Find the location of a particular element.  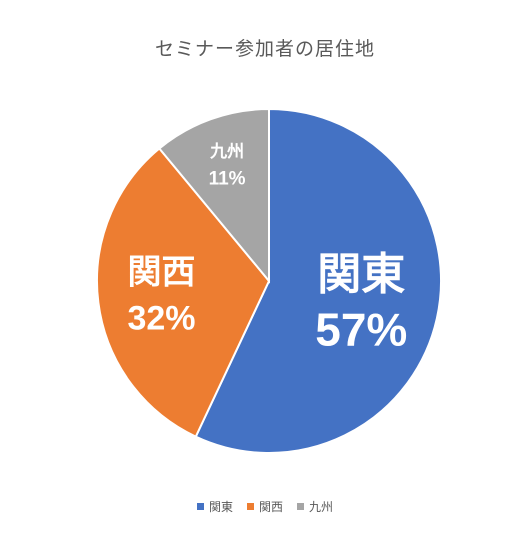

legend-label-1: 関東 is located at coordinates (220, 507).